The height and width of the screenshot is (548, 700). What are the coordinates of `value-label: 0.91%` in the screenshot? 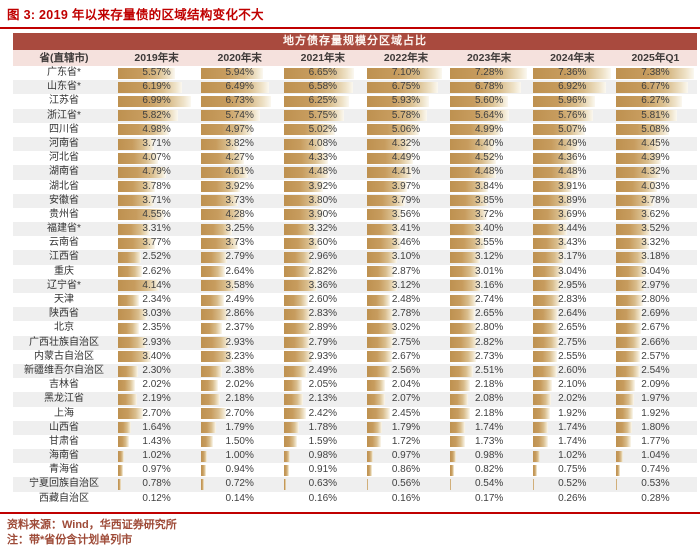 It's located at (323, 470).